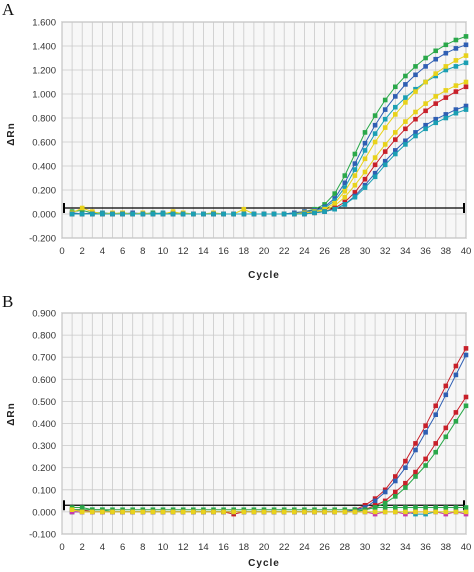 The width and height of the screenshot is (474, 572). What do you see at coordinates (385, 547) in the screenshot?
I see `panel-b-x-tick-label: 32` at bounding box center [385, 547].